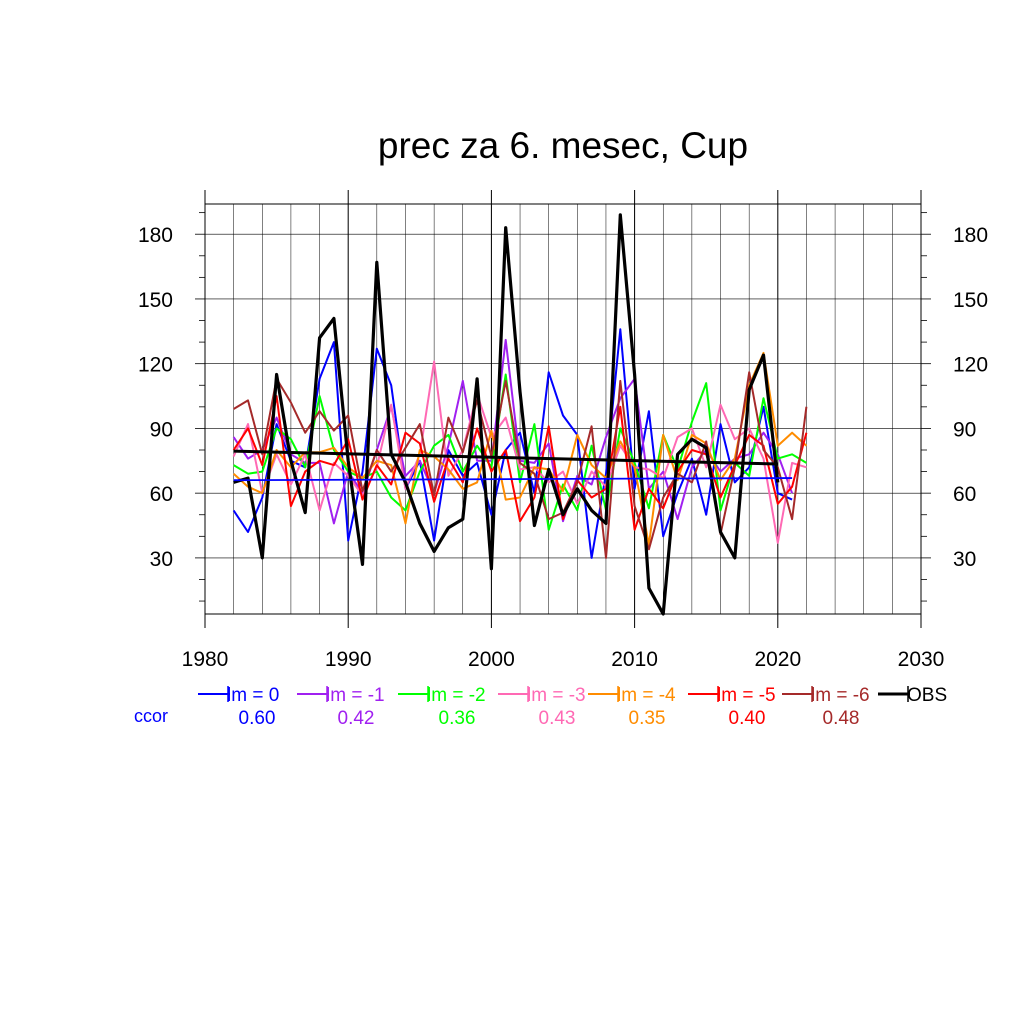  What do you see at coordinates (964, 429) in the screenshot?
I see `y-tick-label-right: 90` at bounding box center [964, 429].